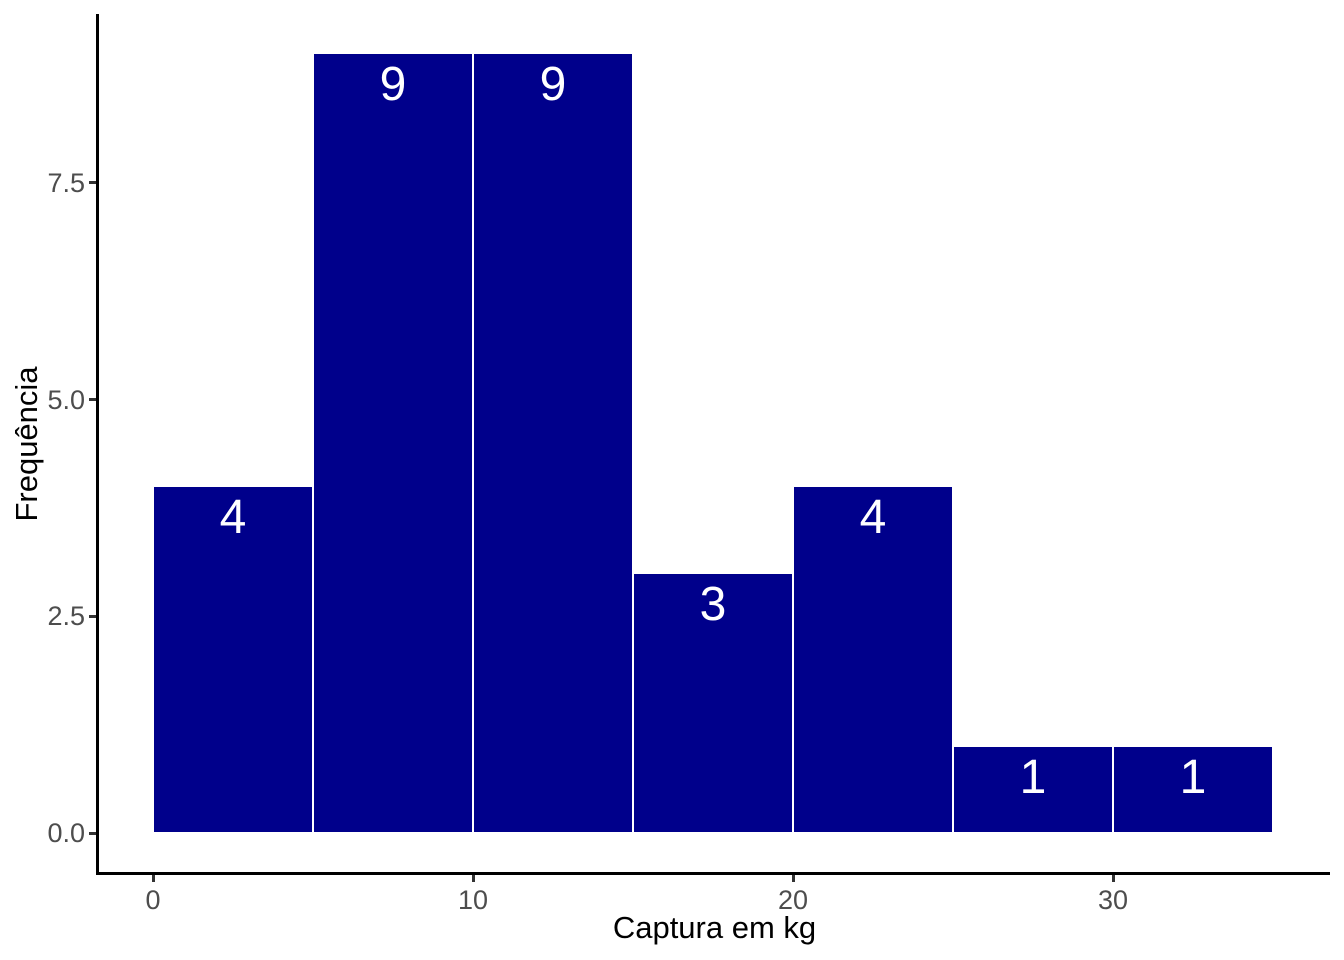 The image size is (1344, 960). What do you see at coordinates (473, 900) in the screenshot?
I see `x-tick-label: 10` at bounding box center [473, 900].